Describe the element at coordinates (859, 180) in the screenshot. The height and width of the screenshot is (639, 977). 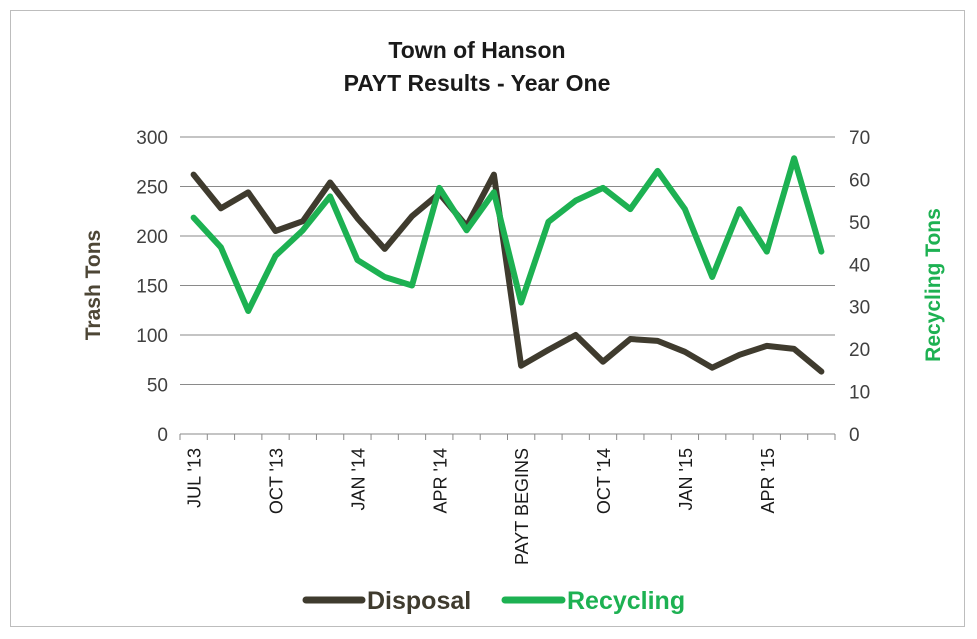
I see `y-right-tick-label: 60` at that location.